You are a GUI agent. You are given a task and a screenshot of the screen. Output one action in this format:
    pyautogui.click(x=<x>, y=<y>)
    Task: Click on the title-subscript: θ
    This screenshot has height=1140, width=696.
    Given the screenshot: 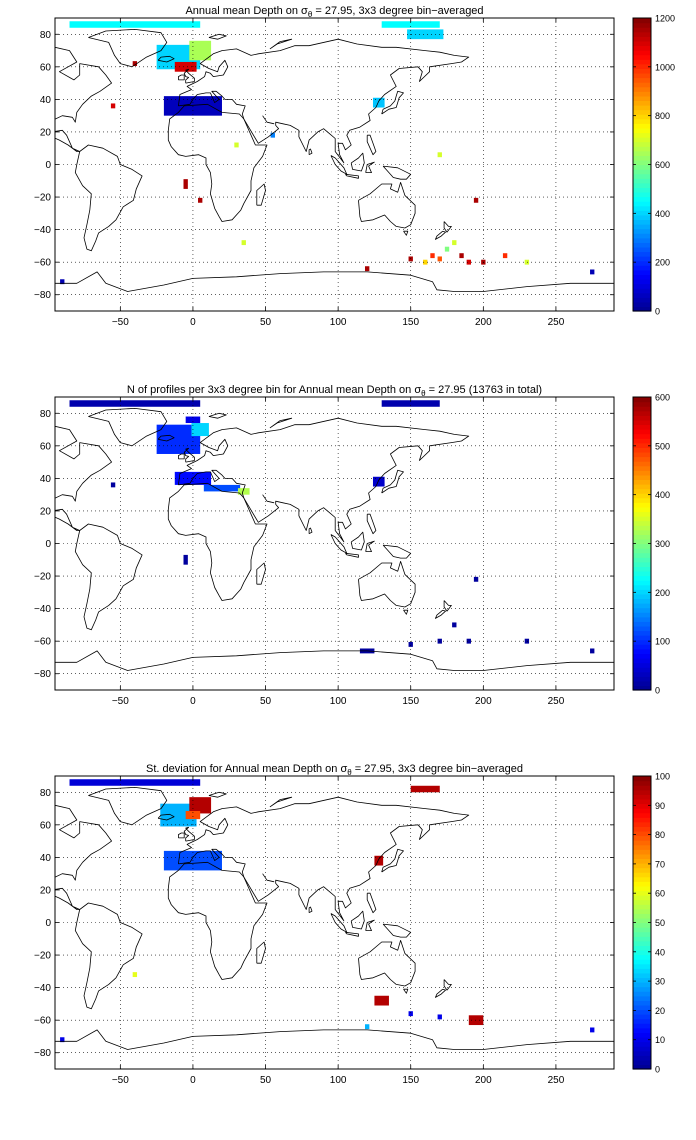 What is the action you would take?
    pyautogui.click(x=310, y=14)
    